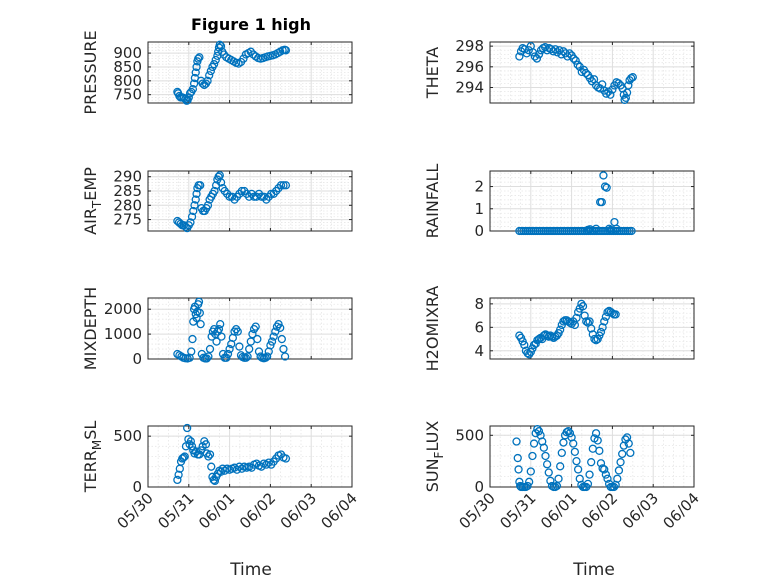 This screenshot has width=778, height=583. What do you see at coordinates (469, 67) in the screenshot?
I see `y-tick-label: 296` at bounding box center [469, 67].